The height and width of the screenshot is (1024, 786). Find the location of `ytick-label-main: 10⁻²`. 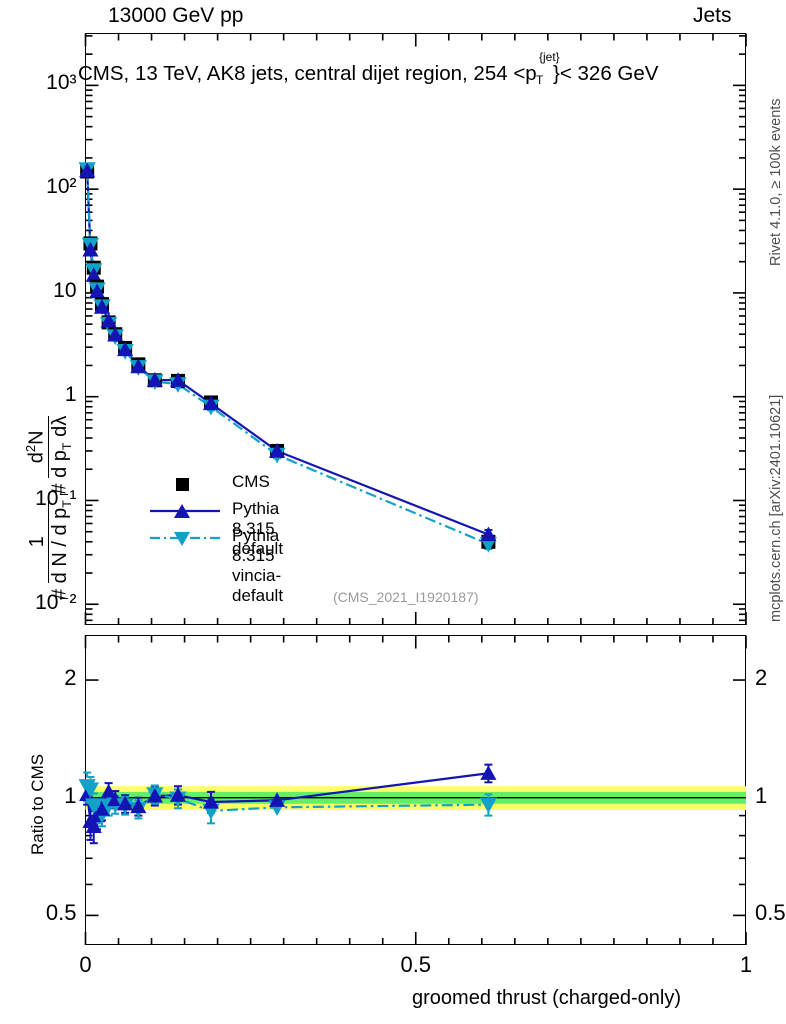

ytick-label-main: 10⁻² is located at coordinates (56, 603).